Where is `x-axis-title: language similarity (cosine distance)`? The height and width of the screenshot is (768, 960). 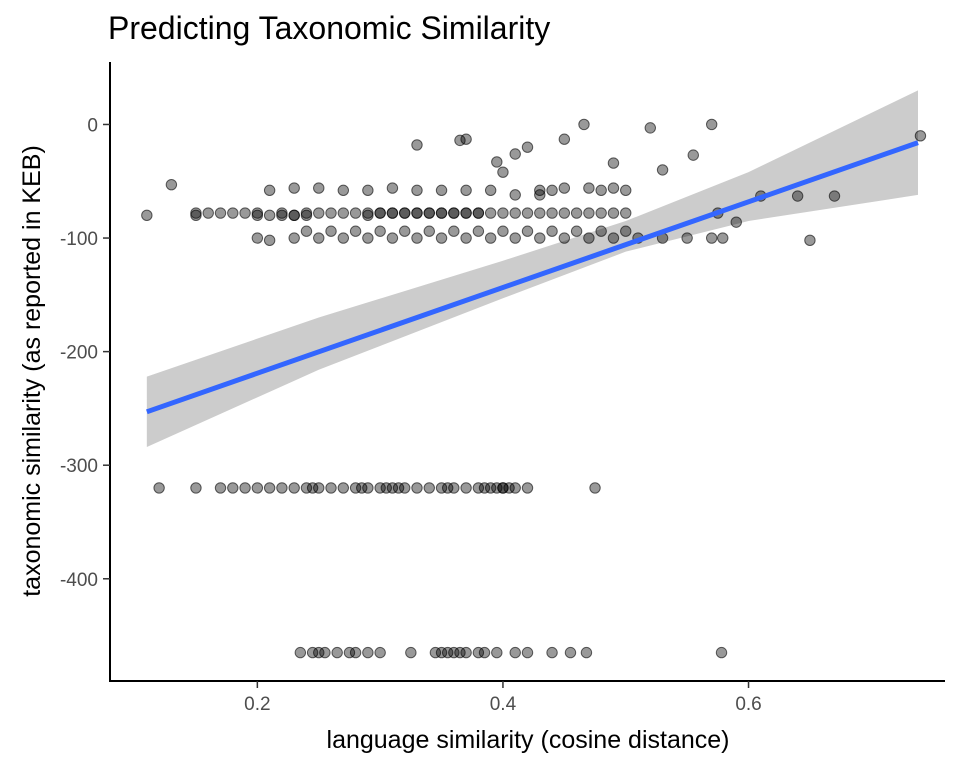 x-axis-title: language similarity (cosine distance) is located at coordinates (528, 740).